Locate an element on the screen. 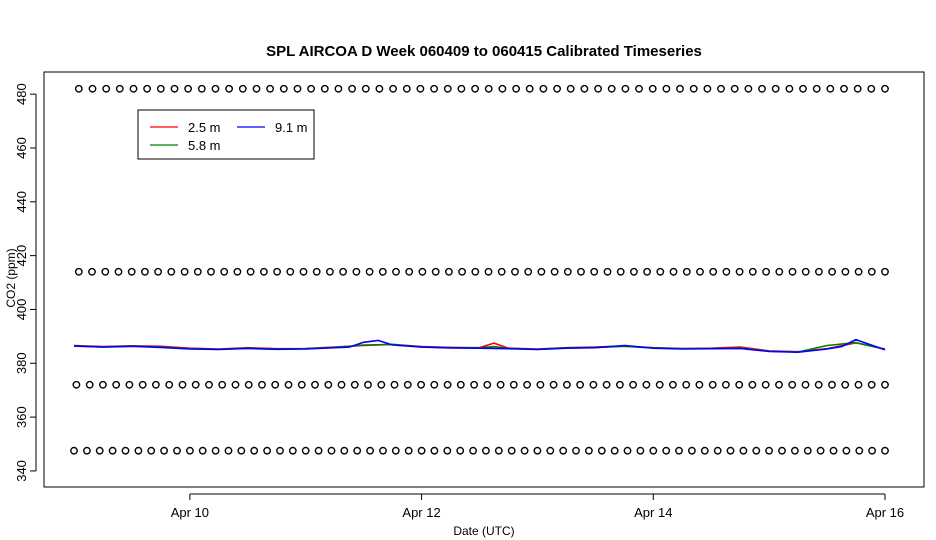 This screenshot has width=936, height=540. legend-label: 9.1 m is located at coordinates (291, 127).